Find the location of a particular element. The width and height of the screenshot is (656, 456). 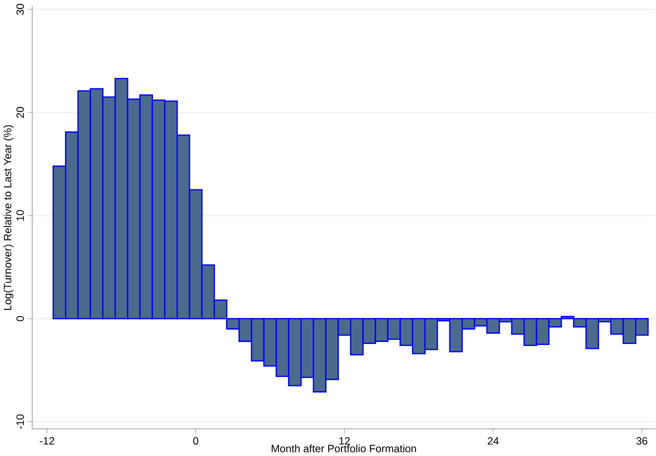

x-tick-label: 24 is located at coordinates (493, 441).